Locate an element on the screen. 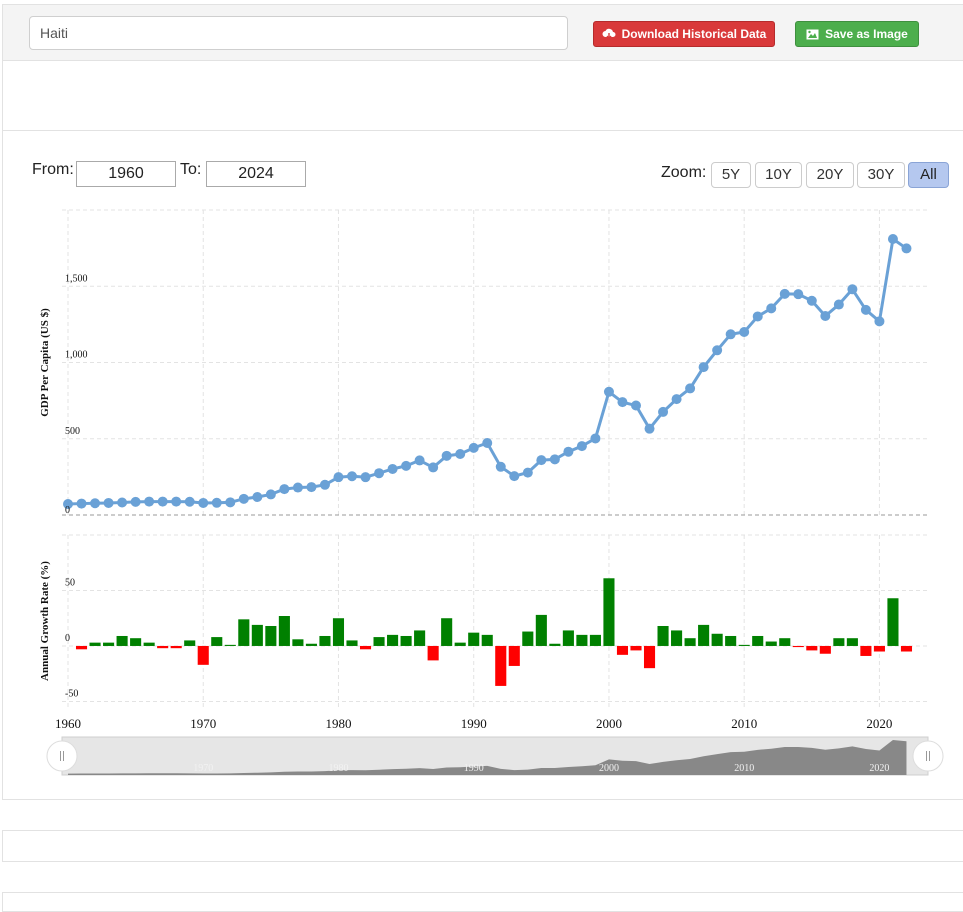  zoom-label: Zoom: is located at coordinates (684, 172).